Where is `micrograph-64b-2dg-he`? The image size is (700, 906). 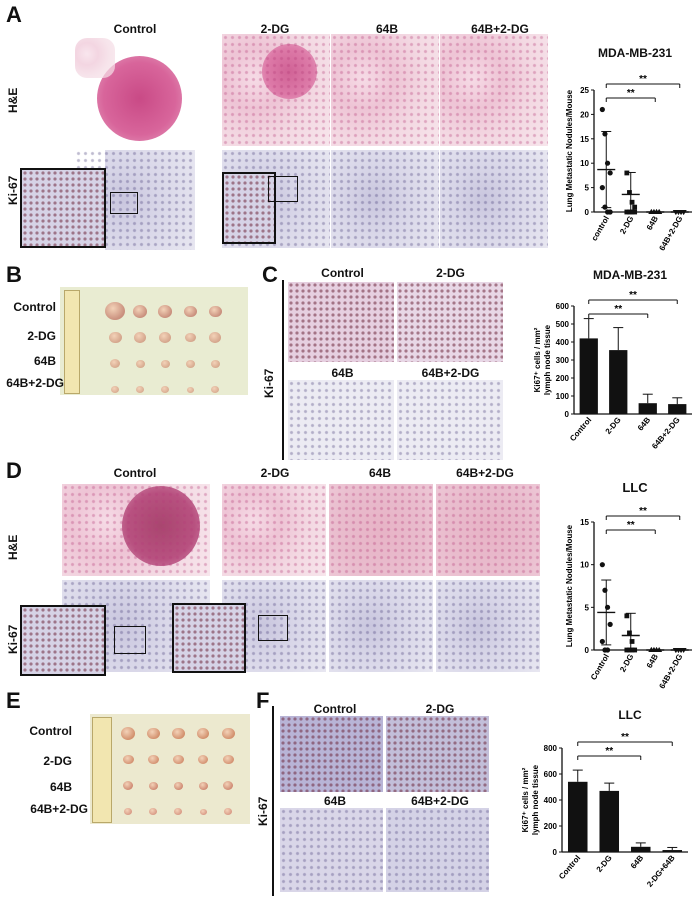 micrograph-64b-2dg-he is located at coordinates (494, 90).